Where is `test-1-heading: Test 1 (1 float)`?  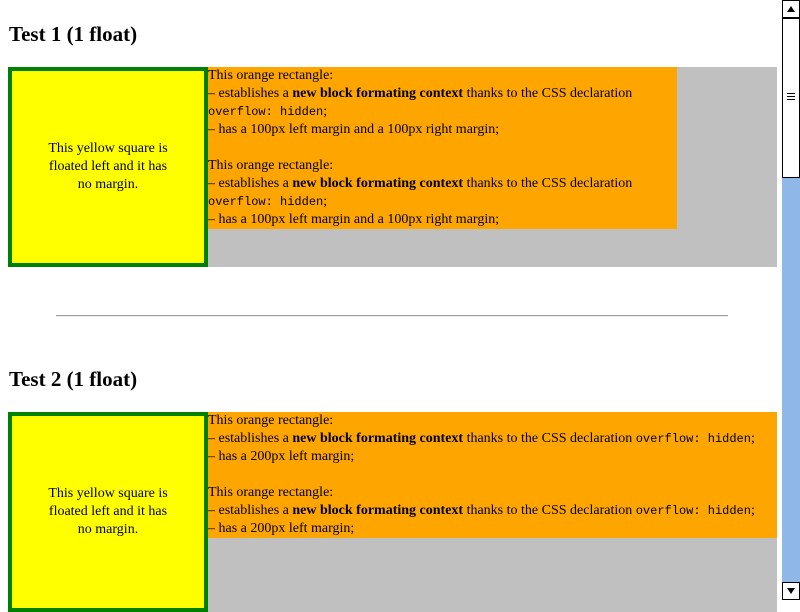 test-1-heading: Test 1 (1 float) is located at coordinates (73, 34).